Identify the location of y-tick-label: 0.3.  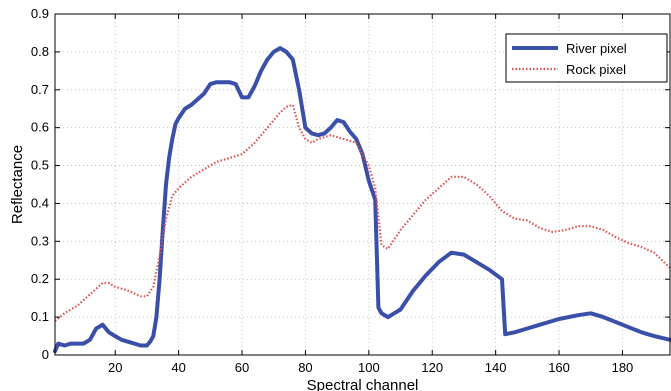
(40, 240).